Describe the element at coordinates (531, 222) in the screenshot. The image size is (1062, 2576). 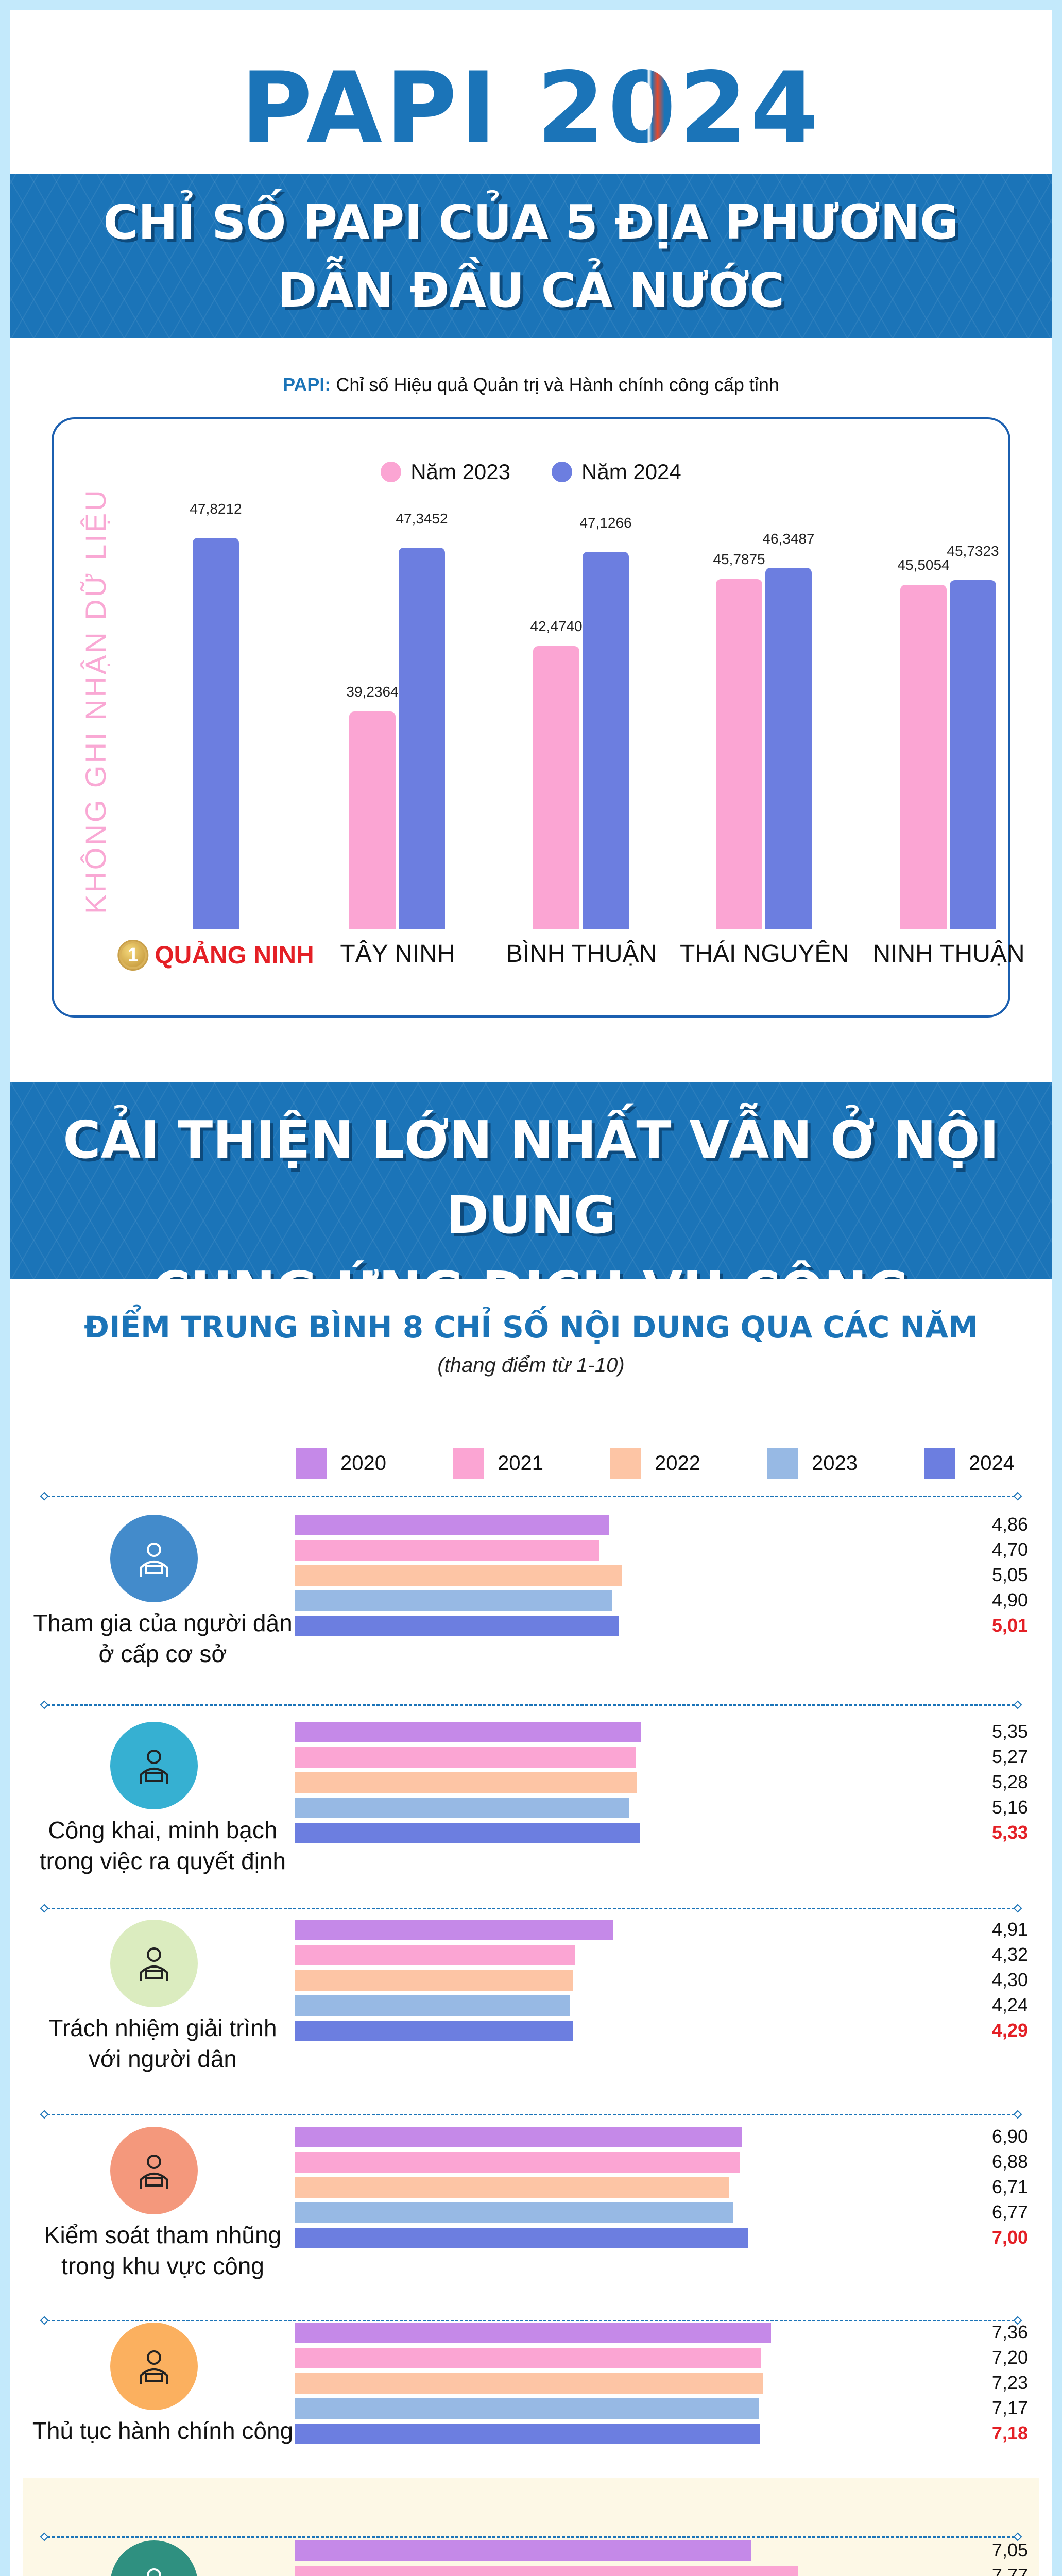
I see `section1-banner-line1: CHỈ SỐ PAPI CỦA 5 ĐỊA PHƯƠNG` at that location.